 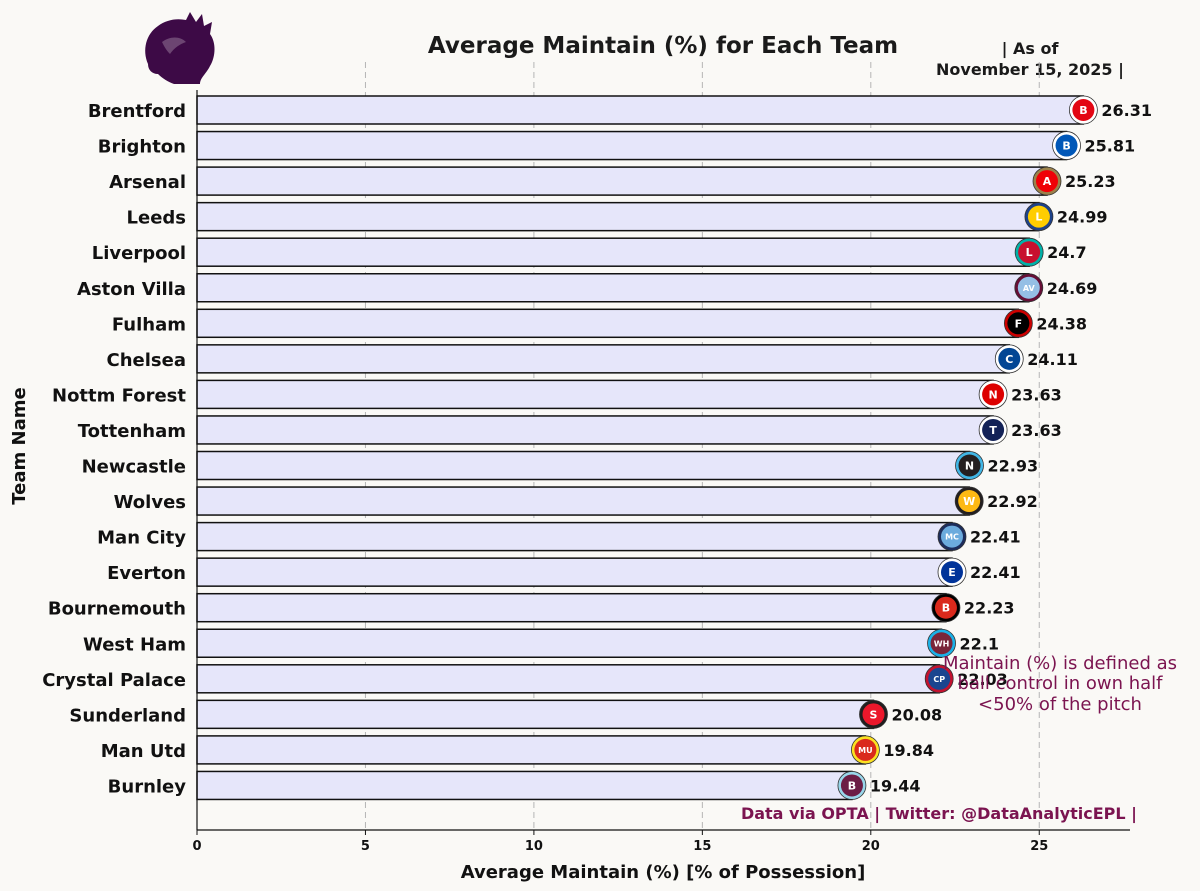 What do you see at coordinates (1061, 323) in the screenshot?
I see `value-label: 24.38` at bounding box center [1061, 323].